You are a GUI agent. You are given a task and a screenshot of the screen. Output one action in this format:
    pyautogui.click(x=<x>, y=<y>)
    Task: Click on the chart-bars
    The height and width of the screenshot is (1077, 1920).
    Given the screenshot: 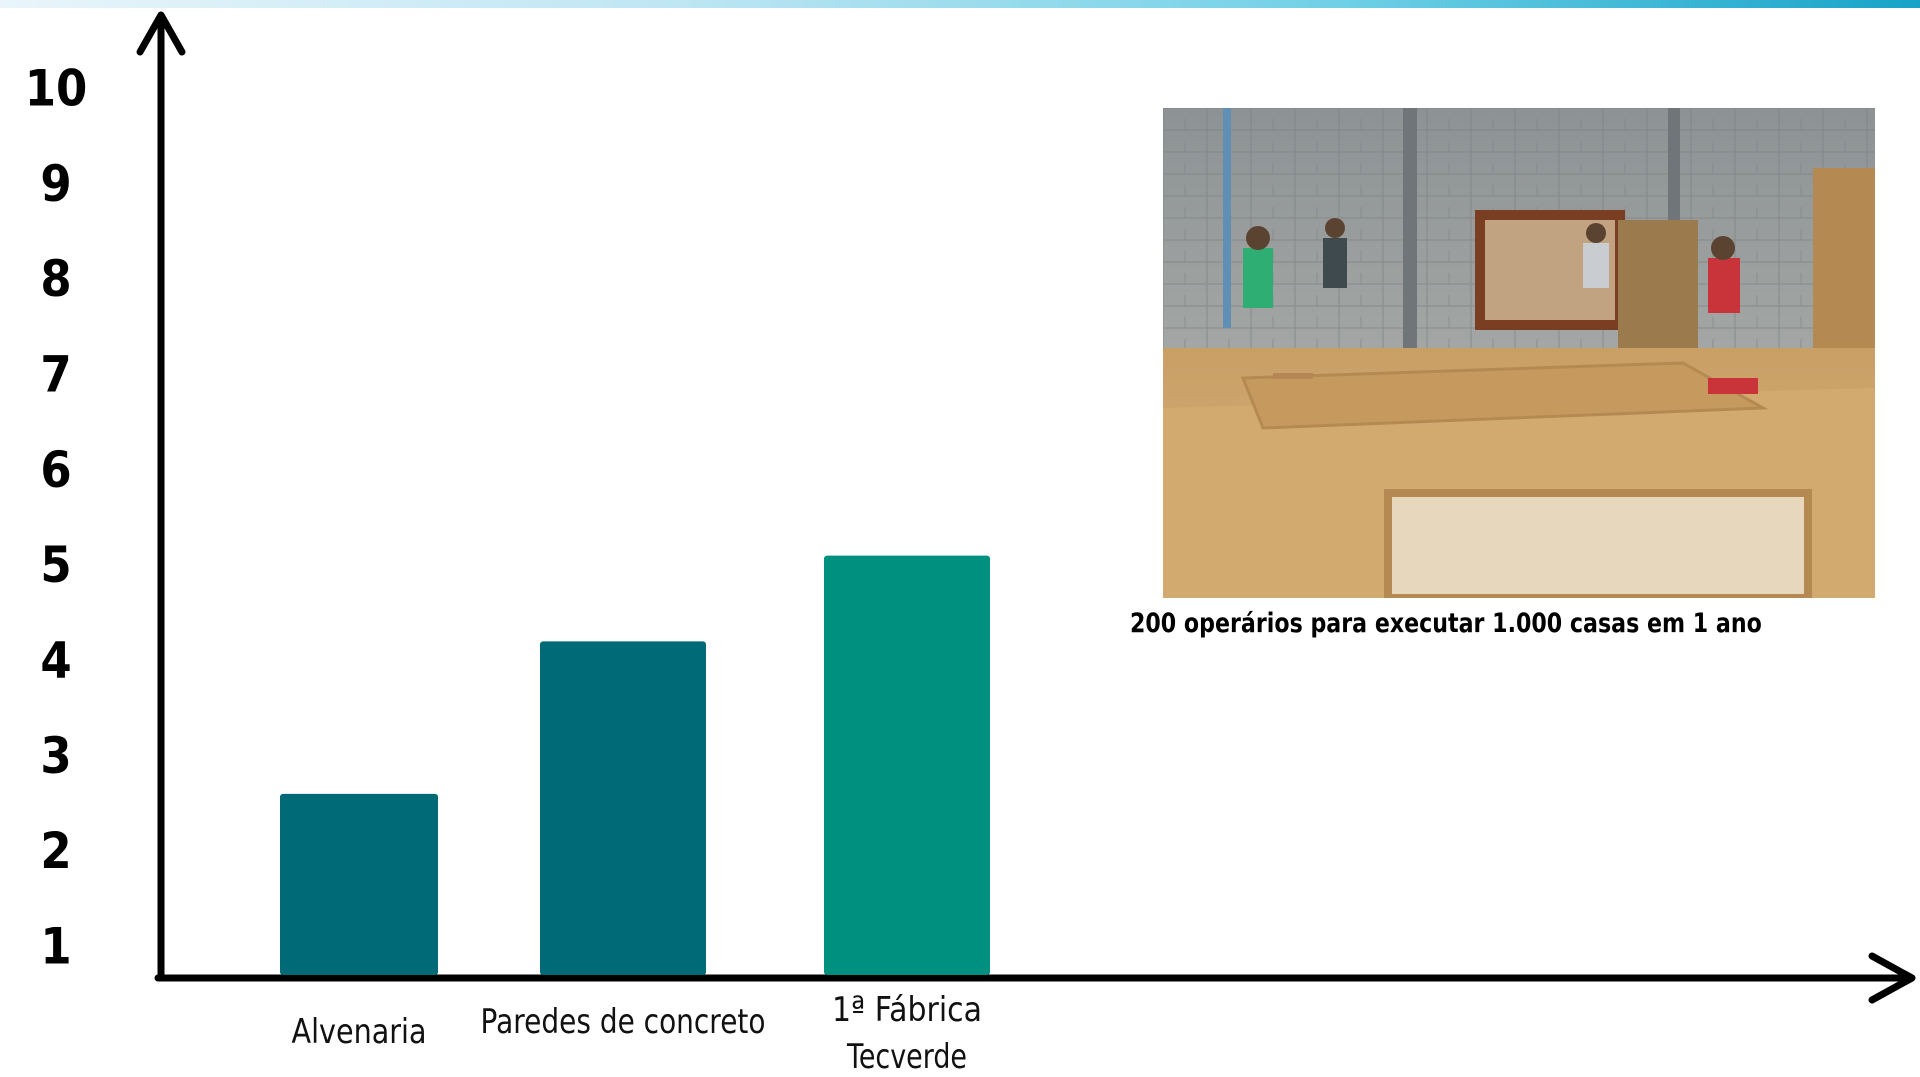 What is the action you would take?
    pyautogui.click(x=635, y=765)
    